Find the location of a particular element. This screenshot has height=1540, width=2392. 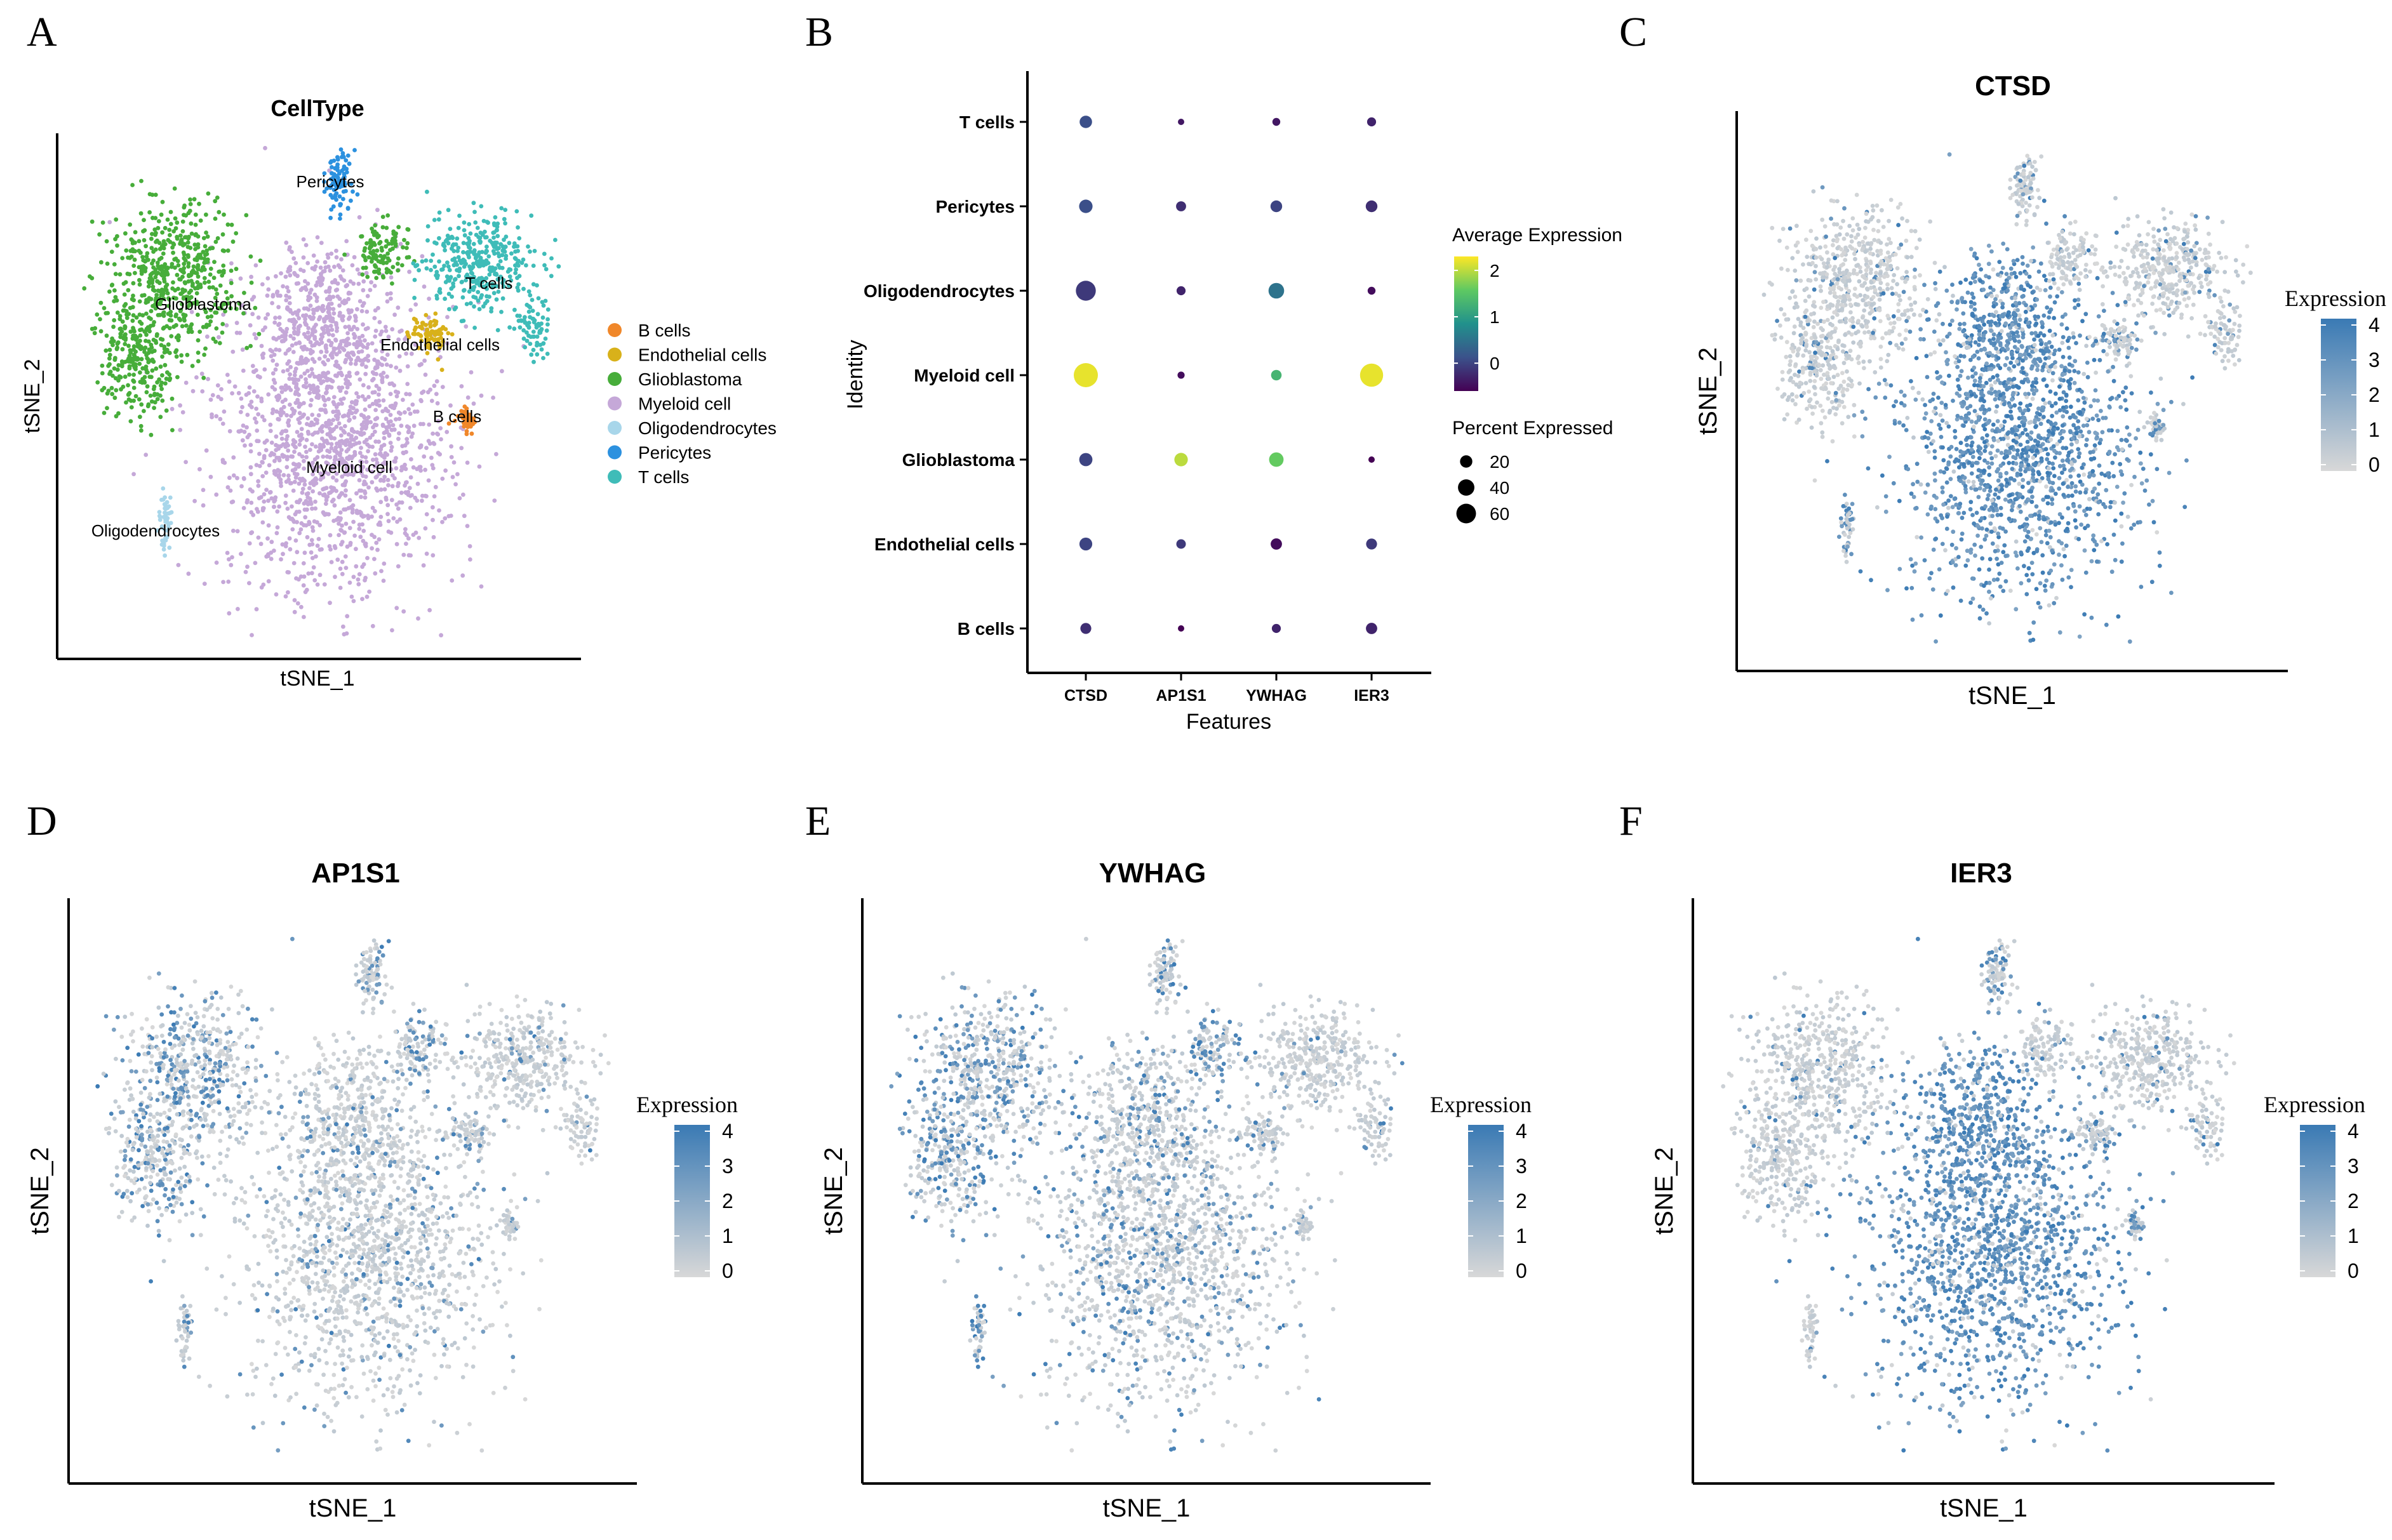

size-legend-dot is located at coordinates (1466, 461).